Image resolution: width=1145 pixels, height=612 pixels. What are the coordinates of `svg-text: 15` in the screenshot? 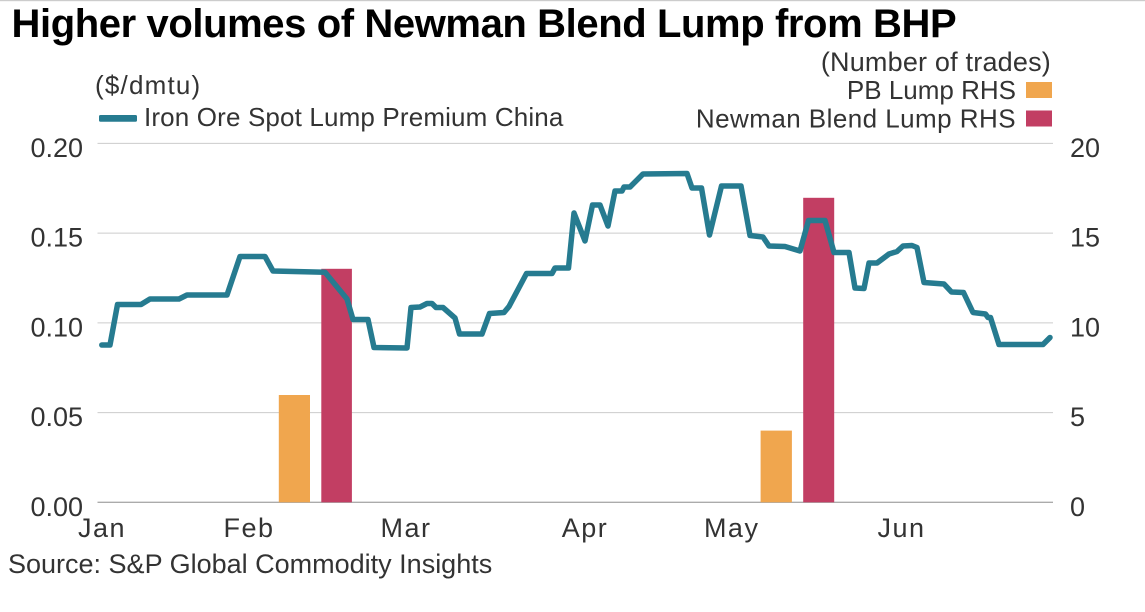 It's located at (1085, 238).